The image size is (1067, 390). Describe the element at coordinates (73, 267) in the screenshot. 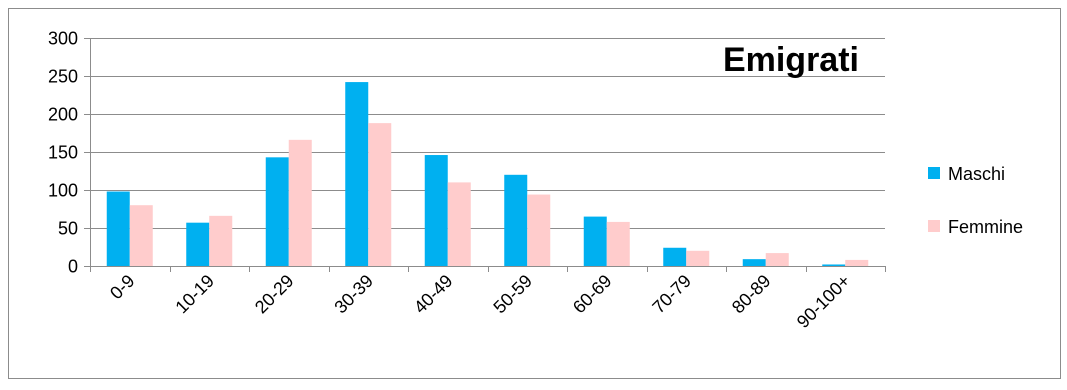

I see `y-tick-label: 0` at that location.